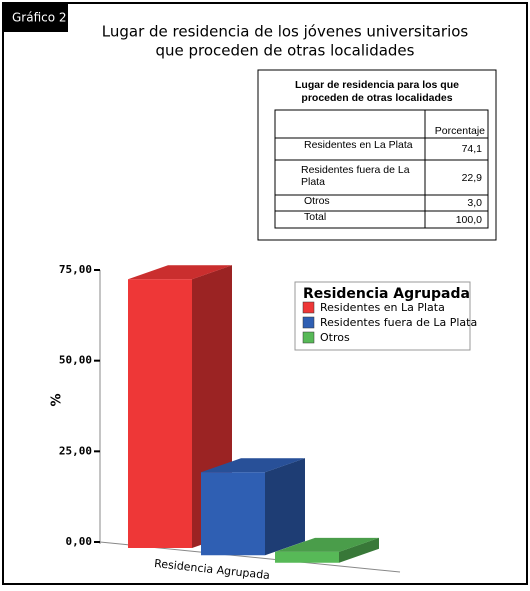 This screenshot has height=591, width=530. What do you see at coordinates (285, 51) in the screenshot?
I see `title-line: que proceden de otras localidades` at bounding box center [285, 51].